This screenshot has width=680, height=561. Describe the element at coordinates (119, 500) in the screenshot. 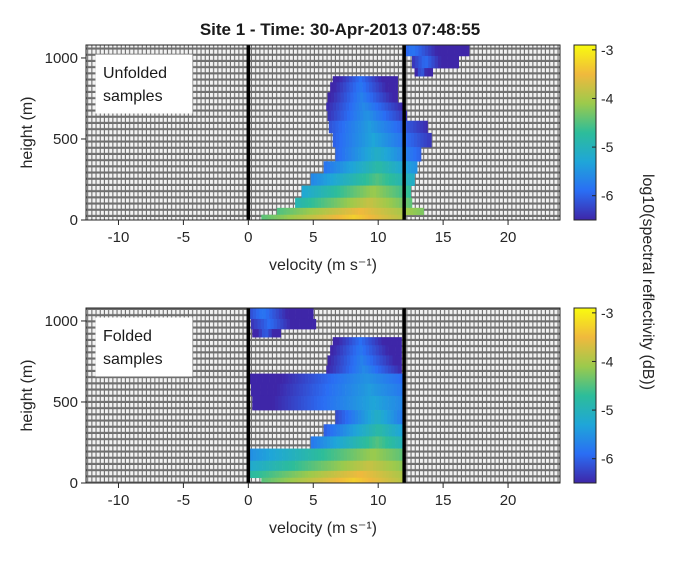

I see `x-tick-label: -10` at that location.